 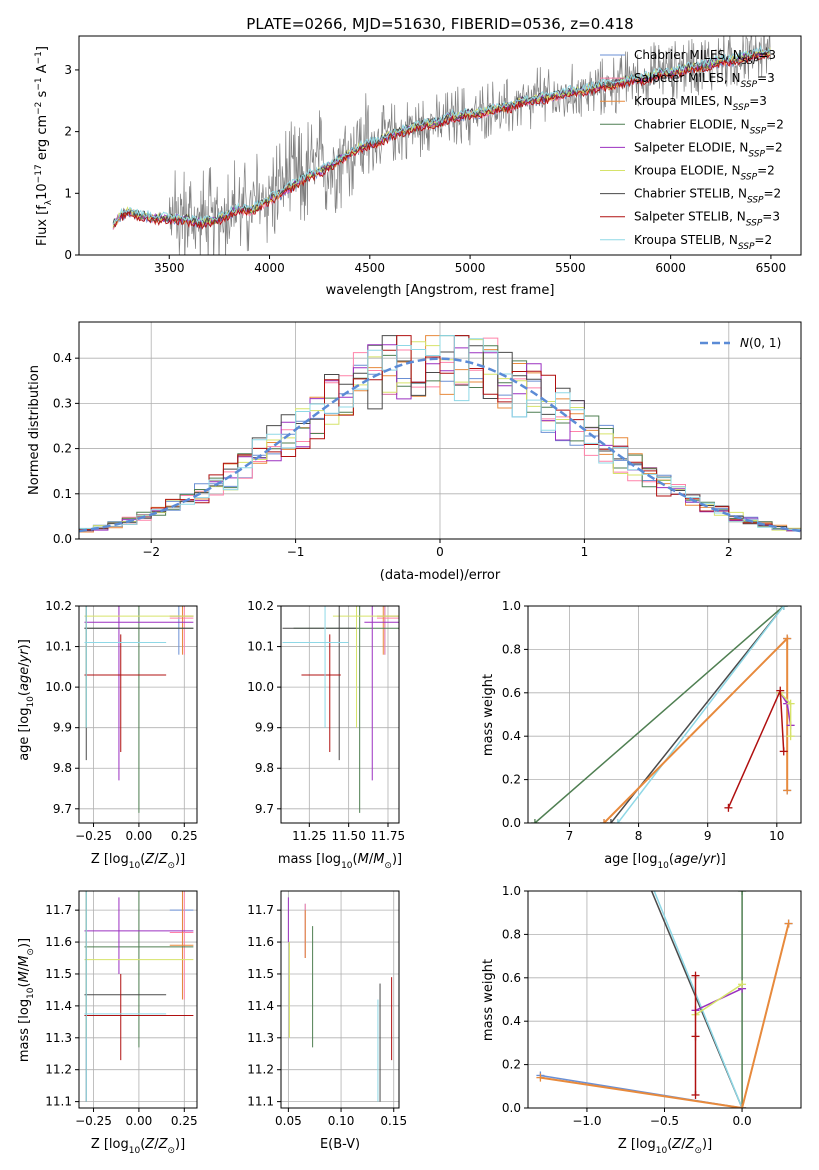 I want to click on x-tick-label: 5500, so click(x=570, y=268).